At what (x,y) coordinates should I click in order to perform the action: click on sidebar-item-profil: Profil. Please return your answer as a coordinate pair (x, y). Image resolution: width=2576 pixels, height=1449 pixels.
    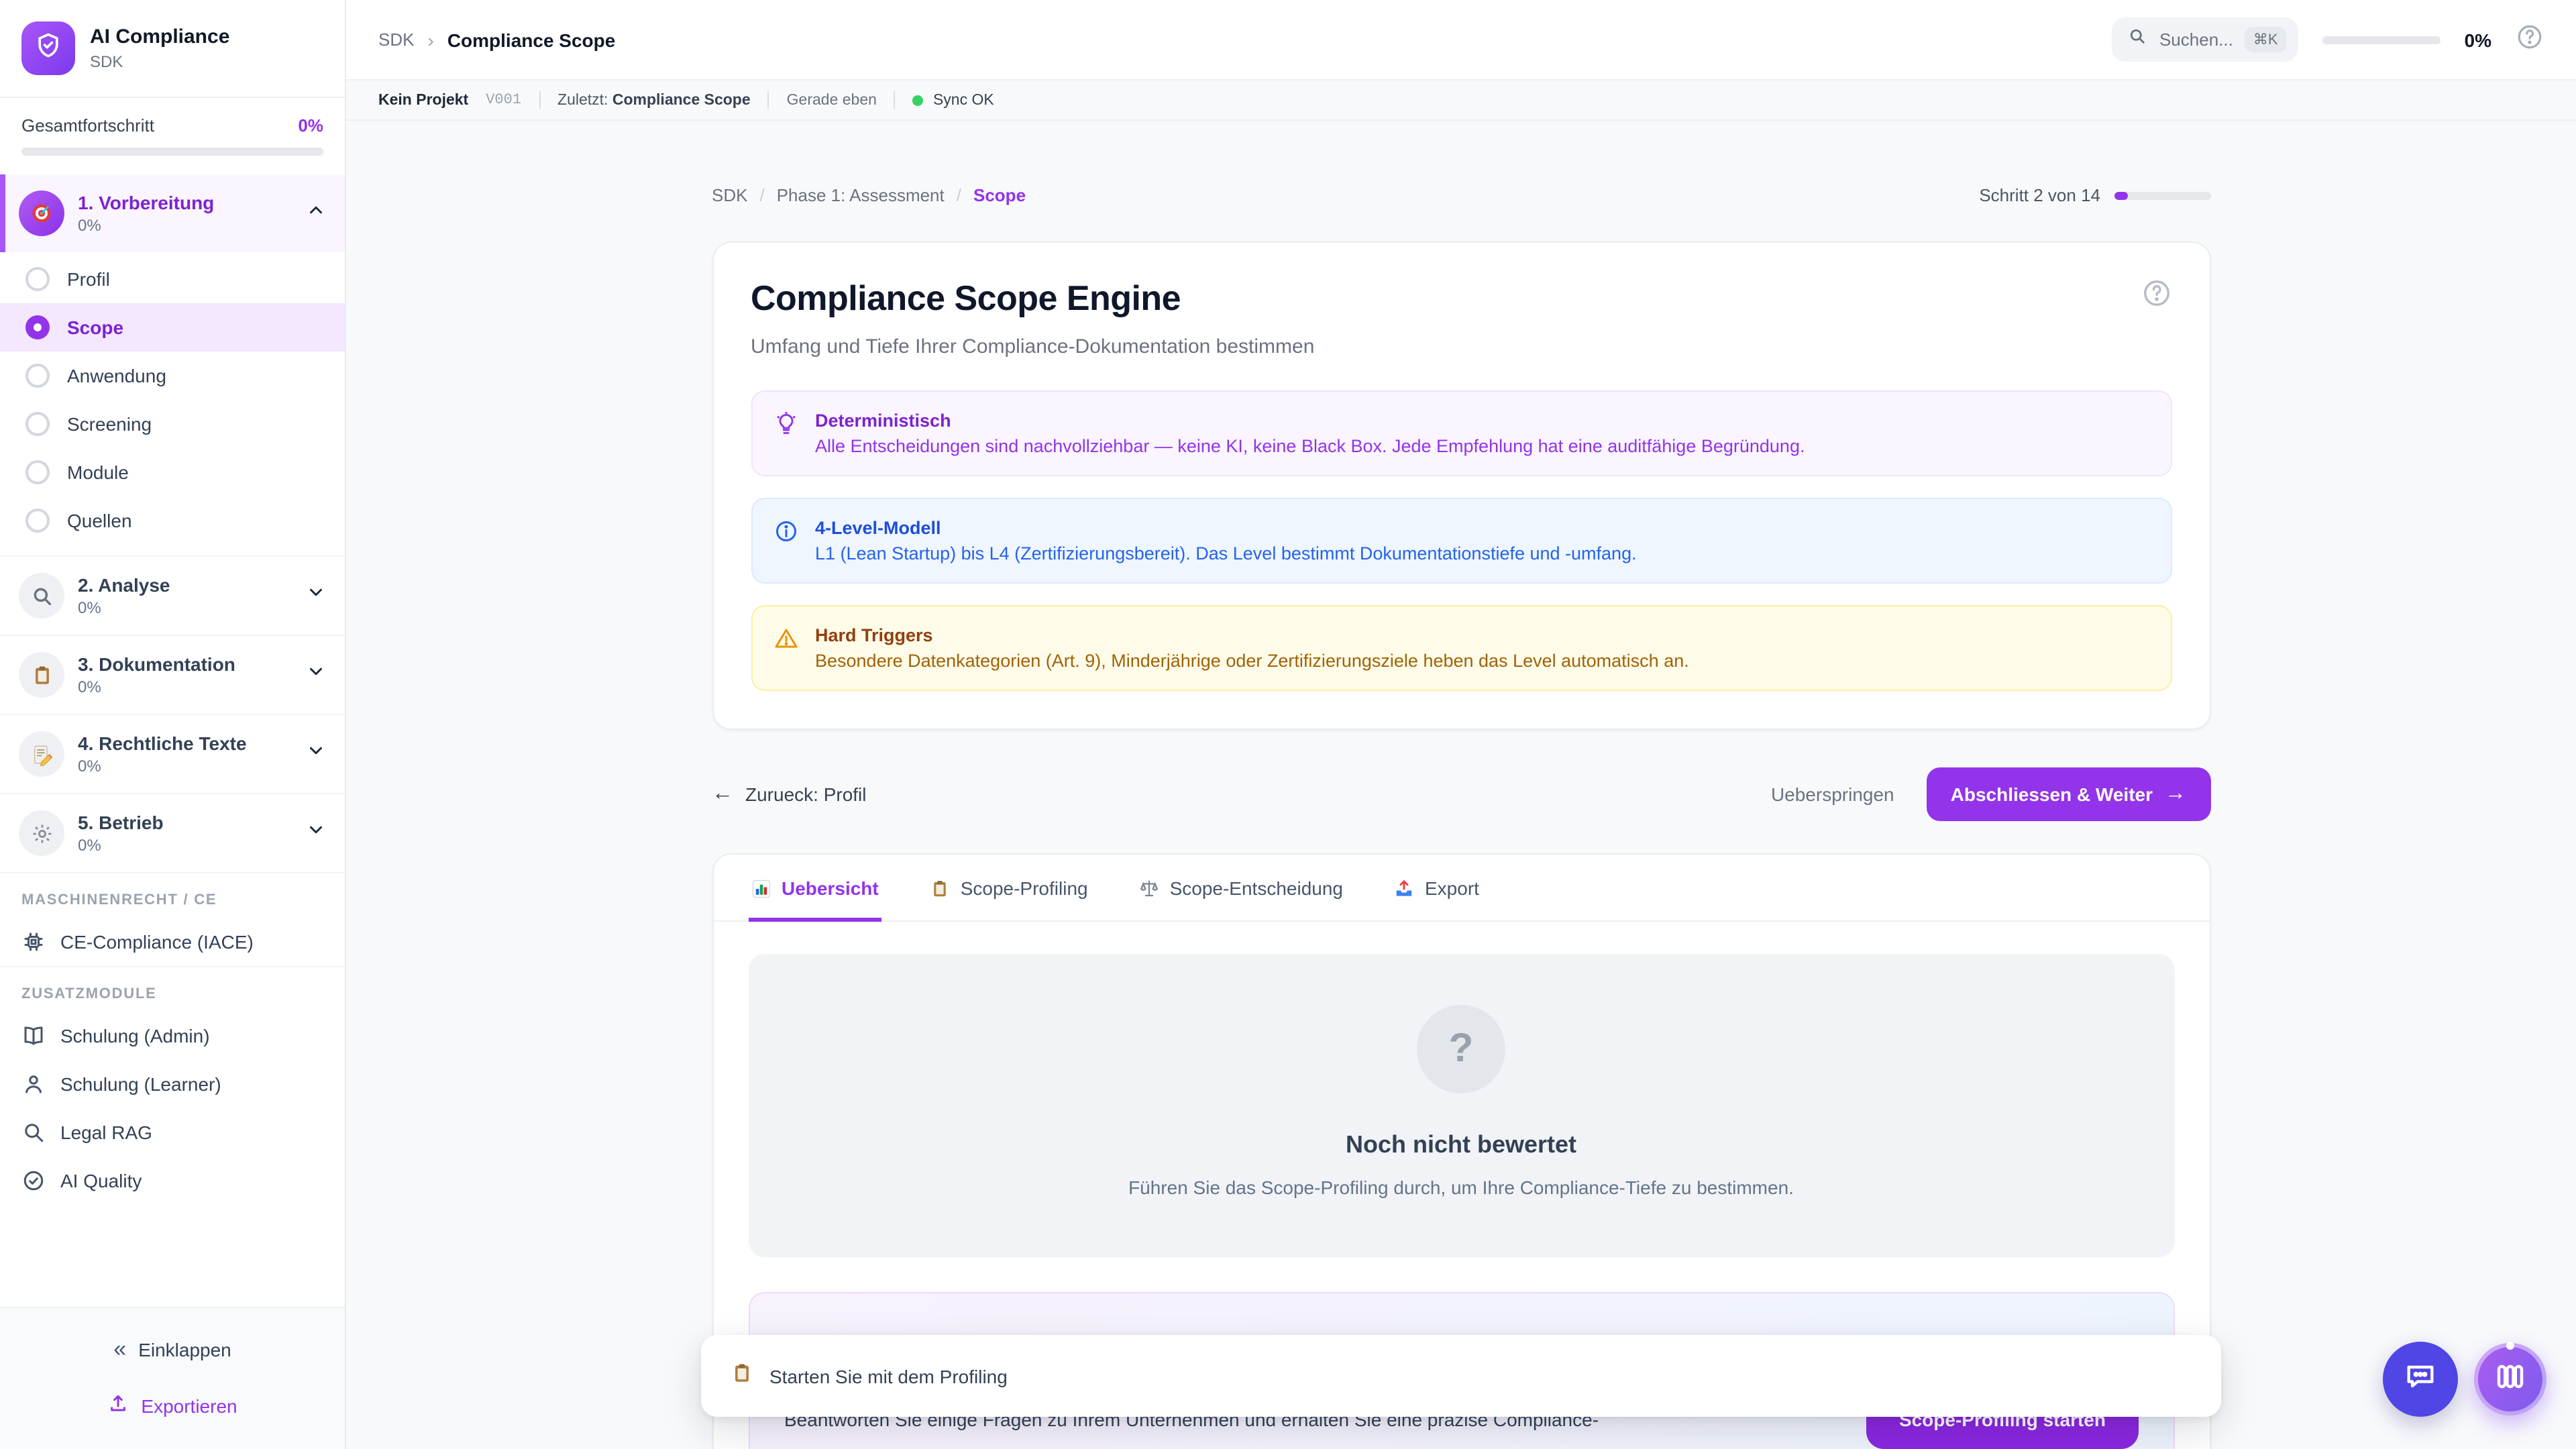
    Looking at the image, I should click on (172, 279).